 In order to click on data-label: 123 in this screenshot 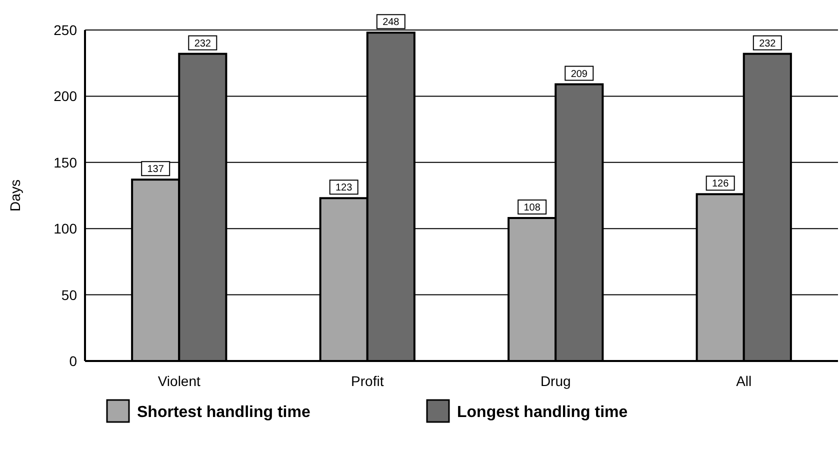, I will do `click(344, 188)`.